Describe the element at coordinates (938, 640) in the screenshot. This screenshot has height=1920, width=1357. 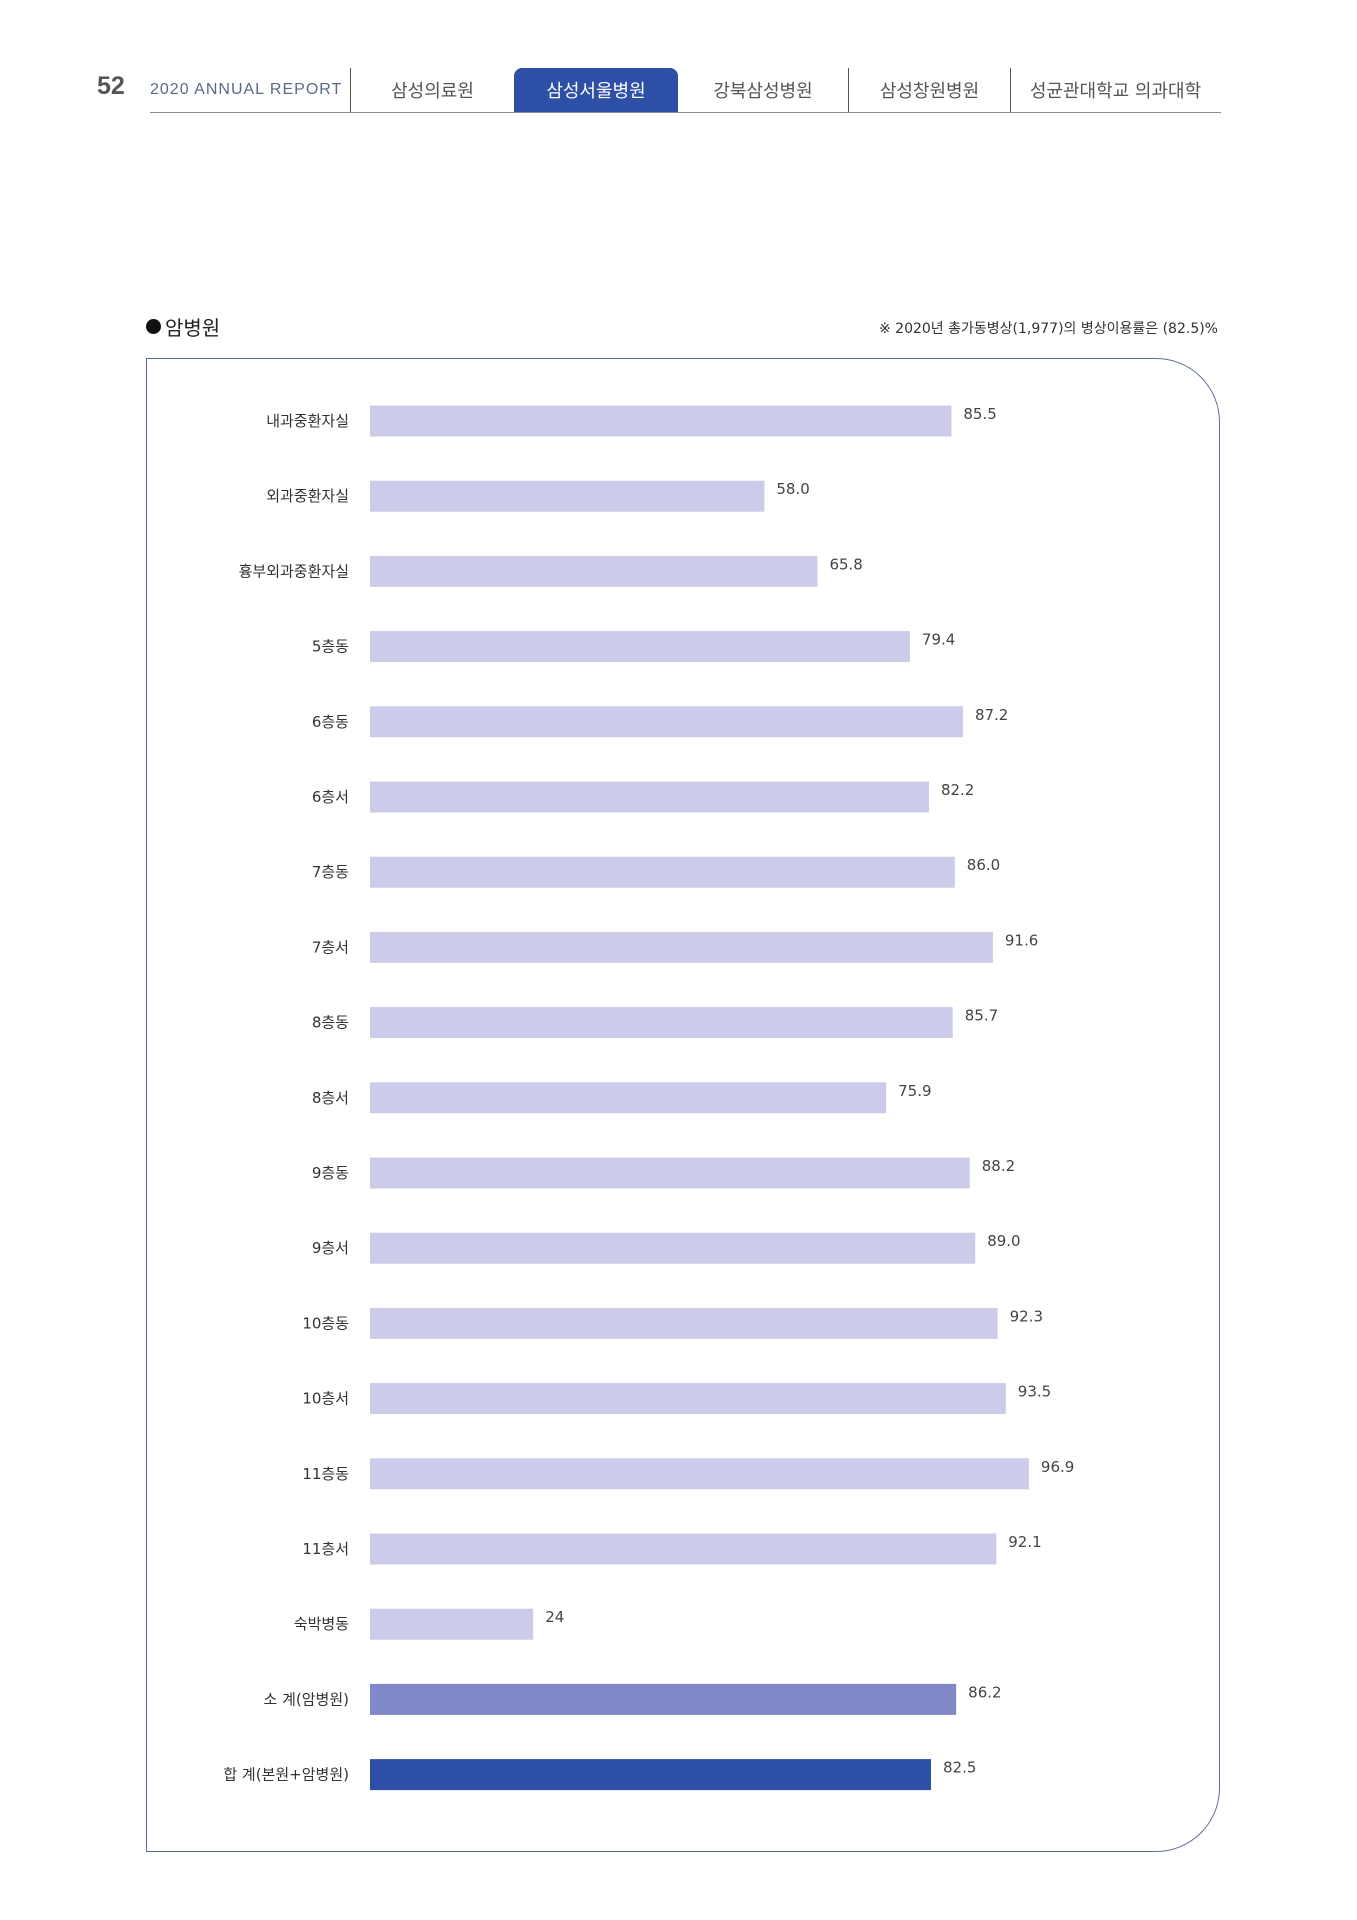
I see `value-label: 79.4` at that location.